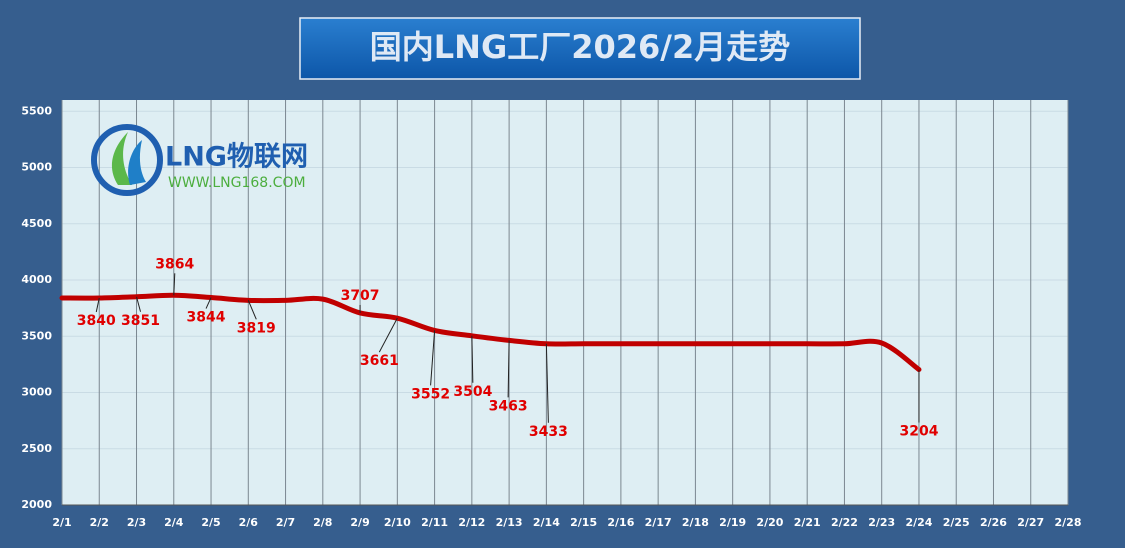  I want to click on x-tick-label: 2/8, so click(322, 522).